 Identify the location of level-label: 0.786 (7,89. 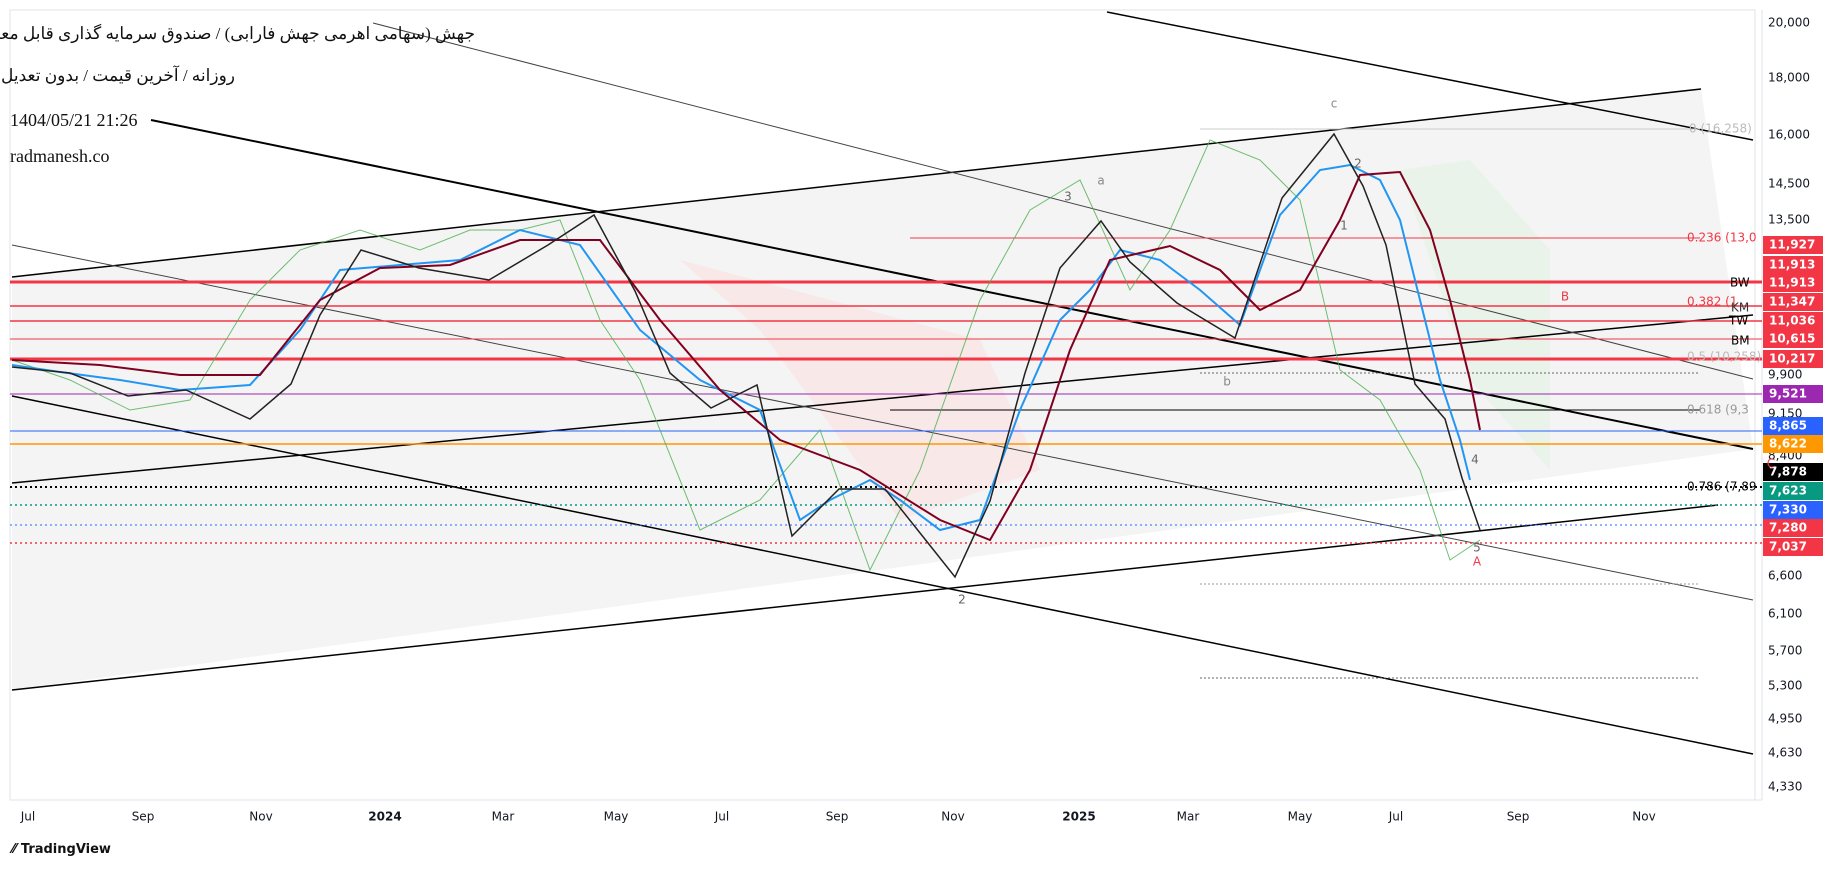
(1722, 487).